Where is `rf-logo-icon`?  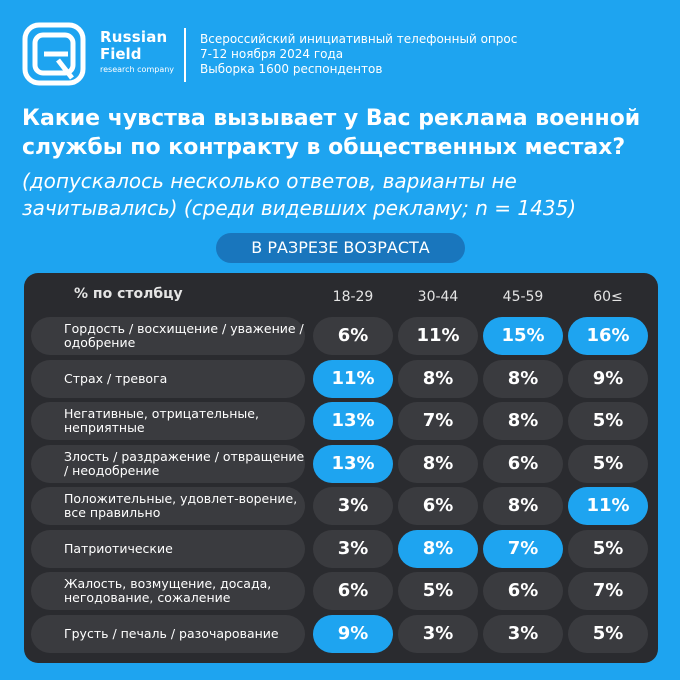
rf-logo-icon is located at coordinates (54, 54).